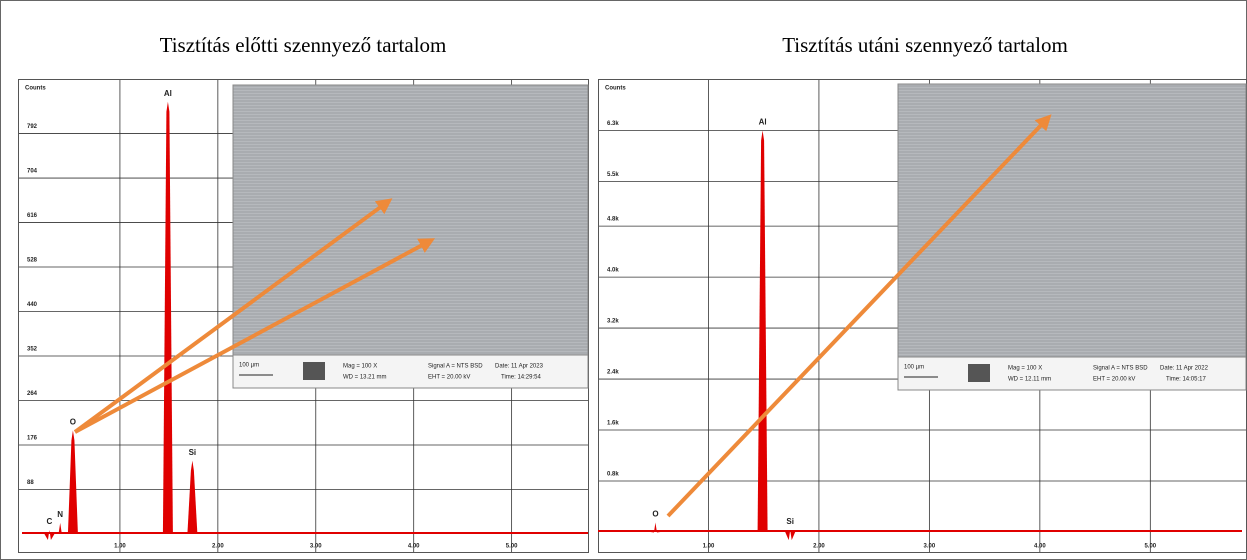 The height and width of the screenshot is (560, 1247). I want to click on peak-label: C, so click(50, 521).